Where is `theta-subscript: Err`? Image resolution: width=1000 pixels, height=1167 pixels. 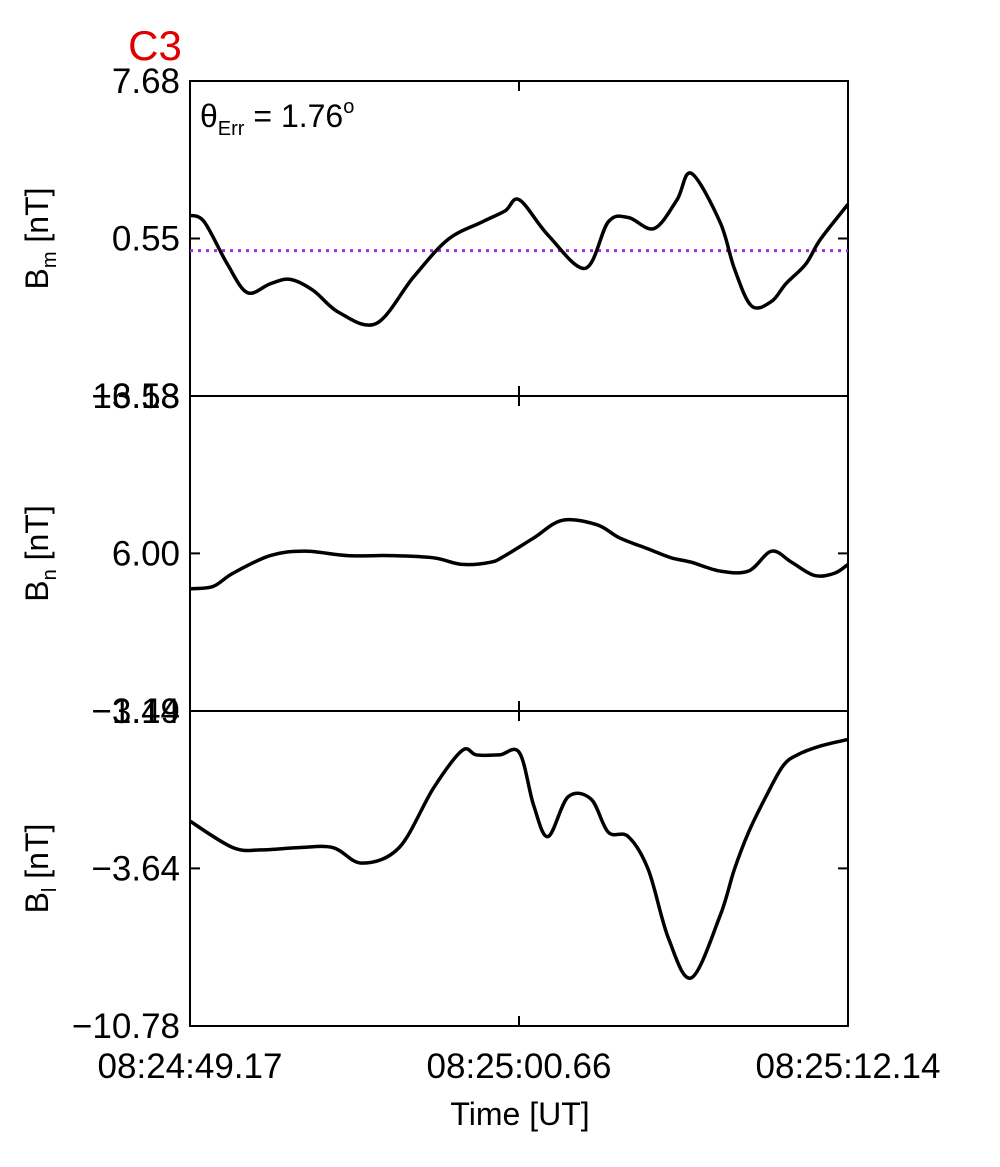
theta-subscript: Err is located at coordinates (231, 129).